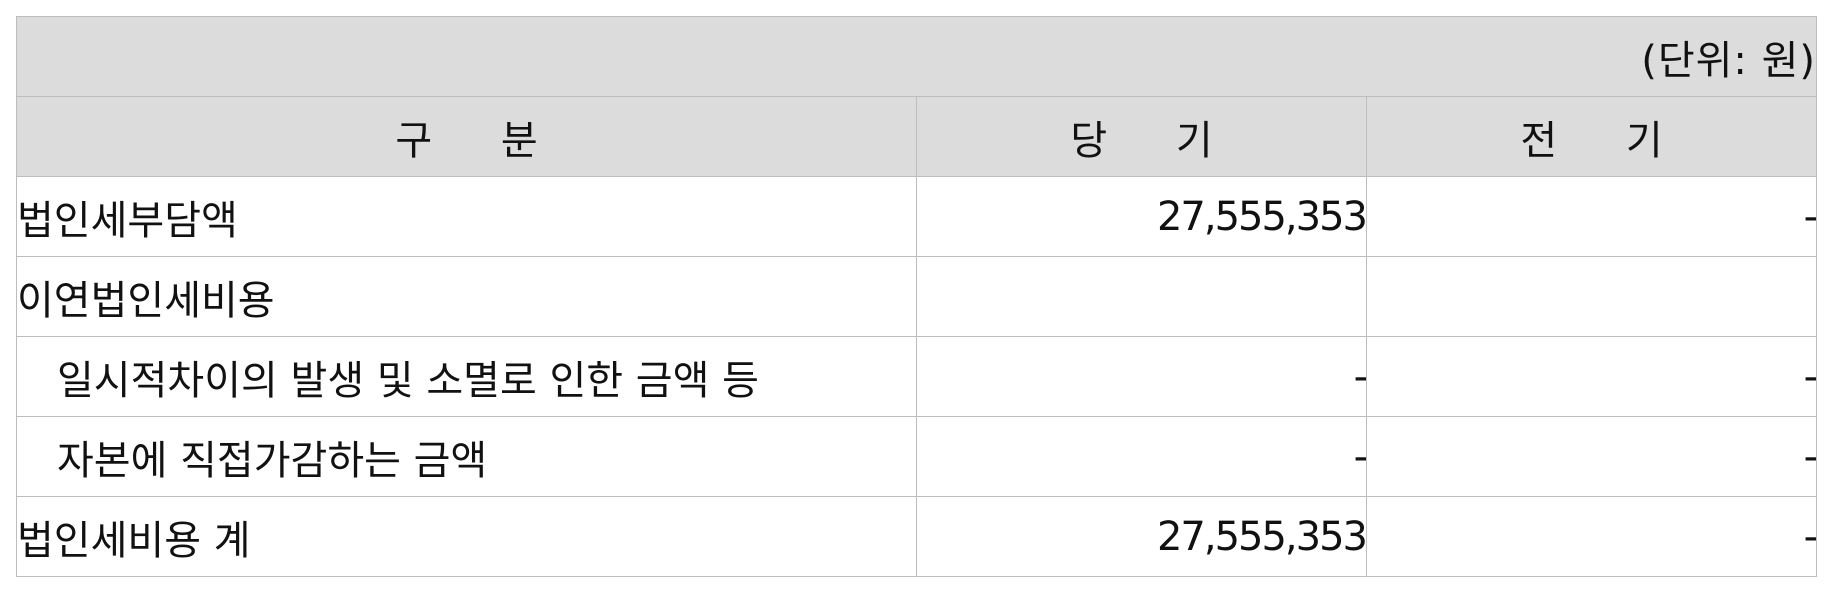  I want to click on header-category-label: 구 분, so click(480, 140).